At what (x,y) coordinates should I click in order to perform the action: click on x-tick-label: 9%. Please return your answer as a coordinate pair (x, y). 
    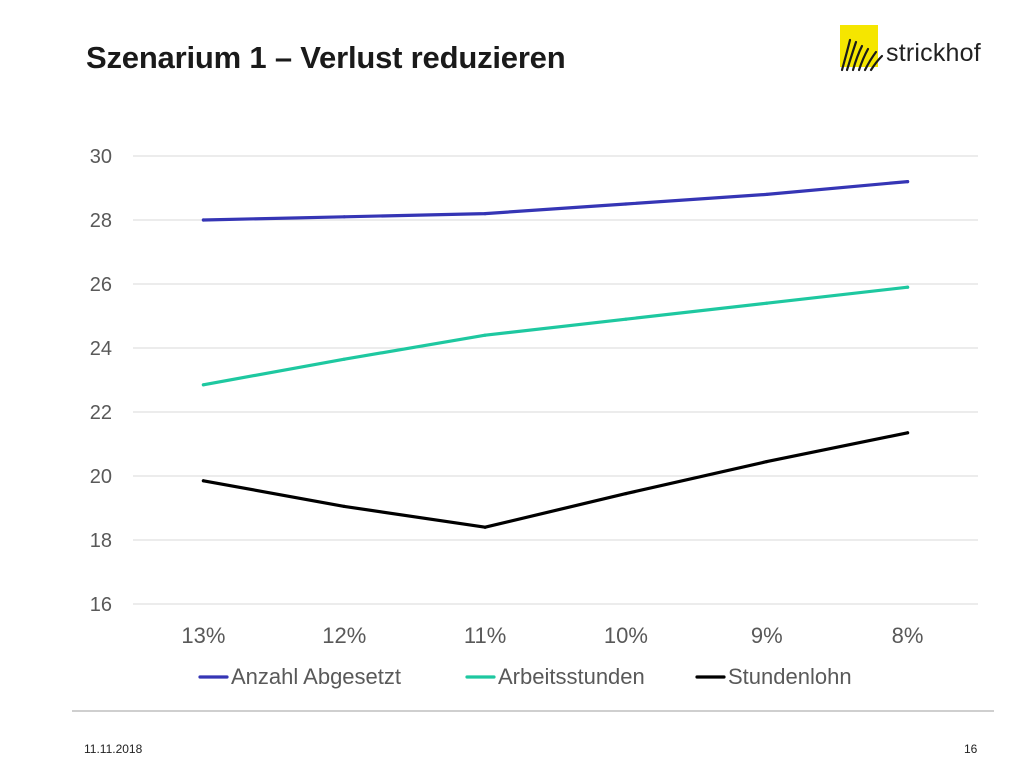
    Looking at the image, I should click on (767, 635).